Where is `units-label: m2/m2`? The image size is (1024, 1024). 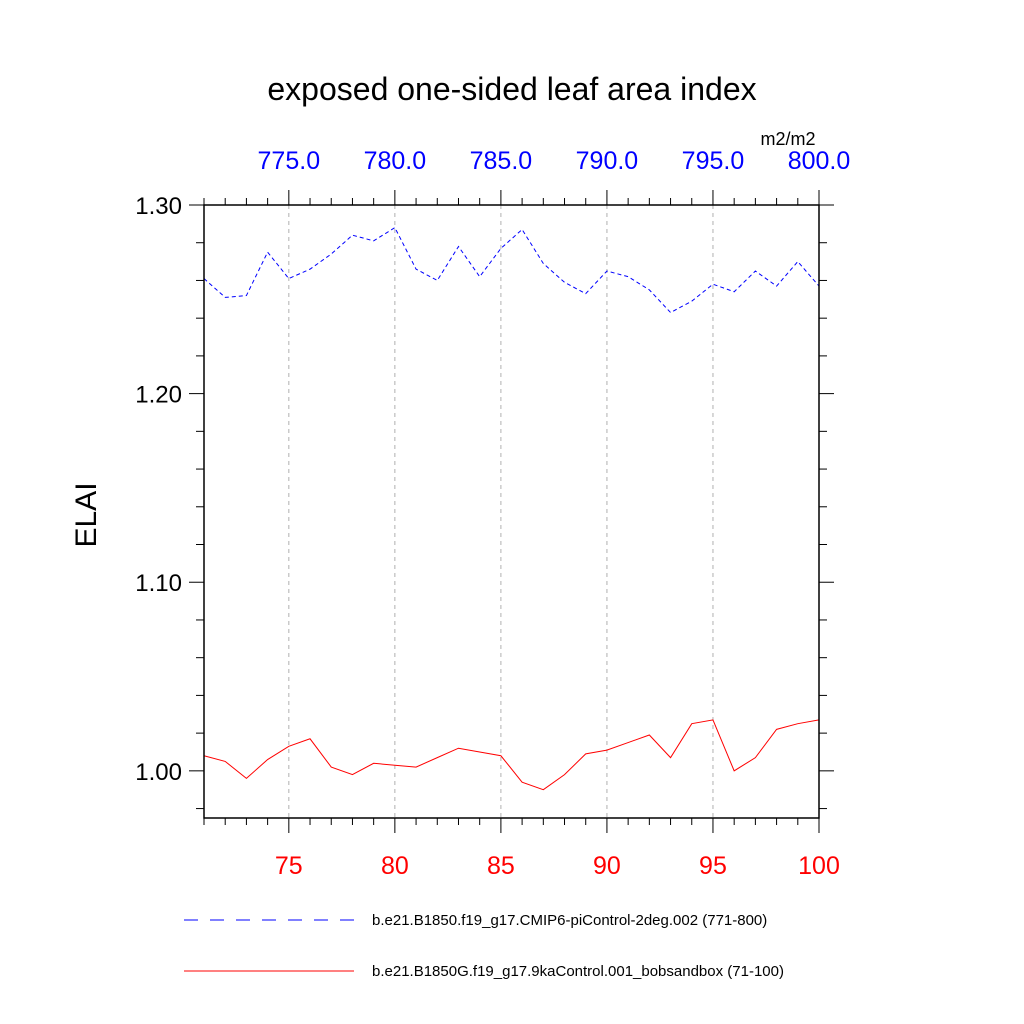
units-label: m2/m2 is located at coordinates (787, 139).